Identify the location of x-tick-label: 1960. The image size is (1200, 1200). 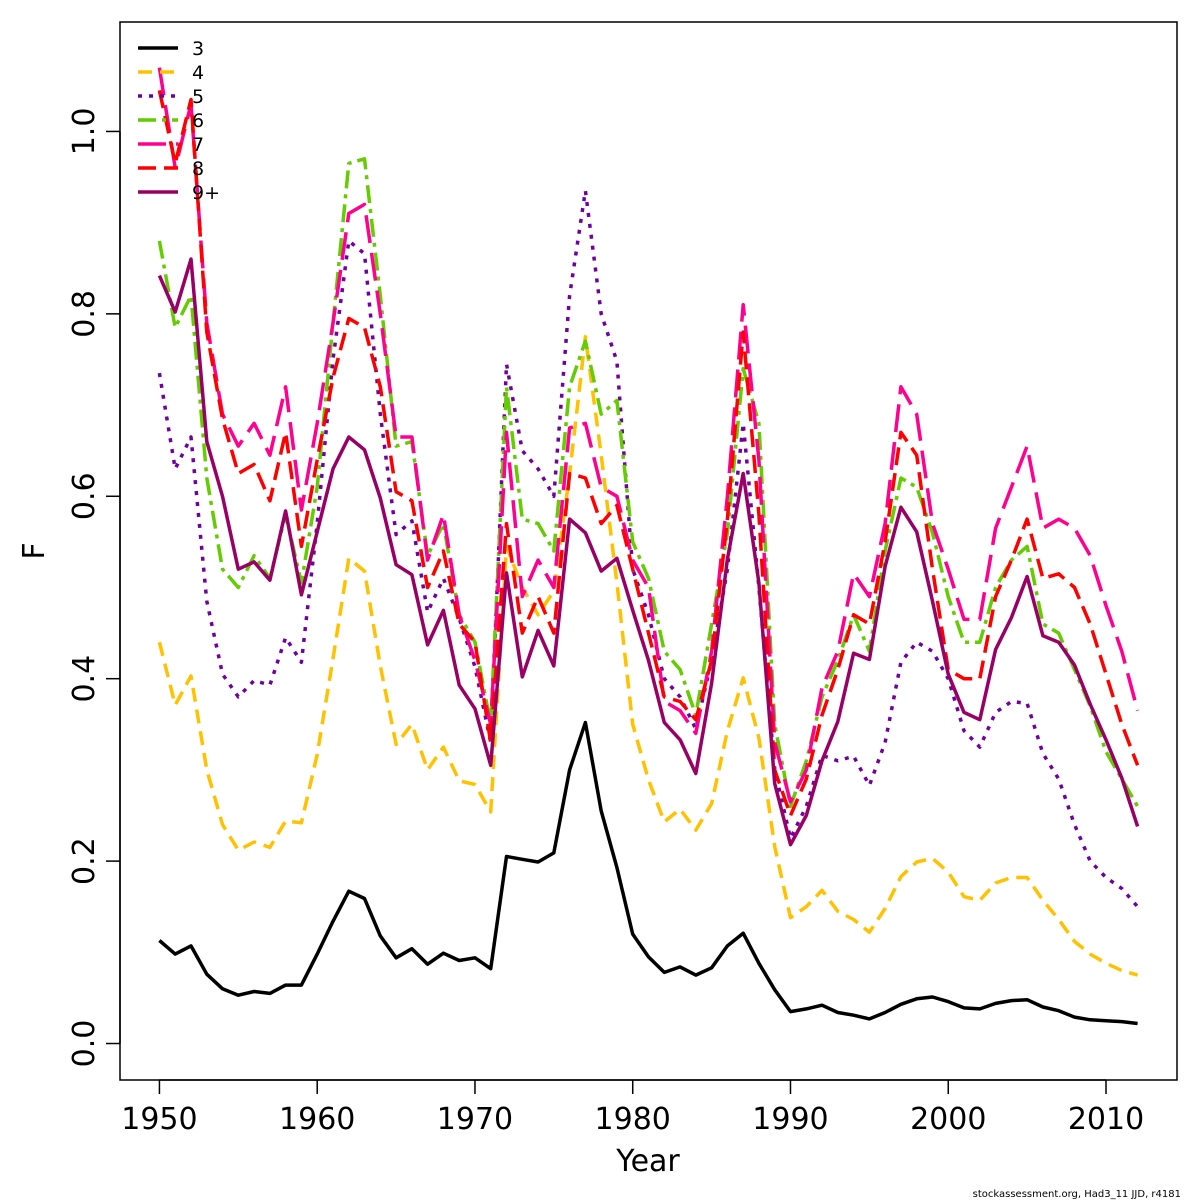
(317, 1119).